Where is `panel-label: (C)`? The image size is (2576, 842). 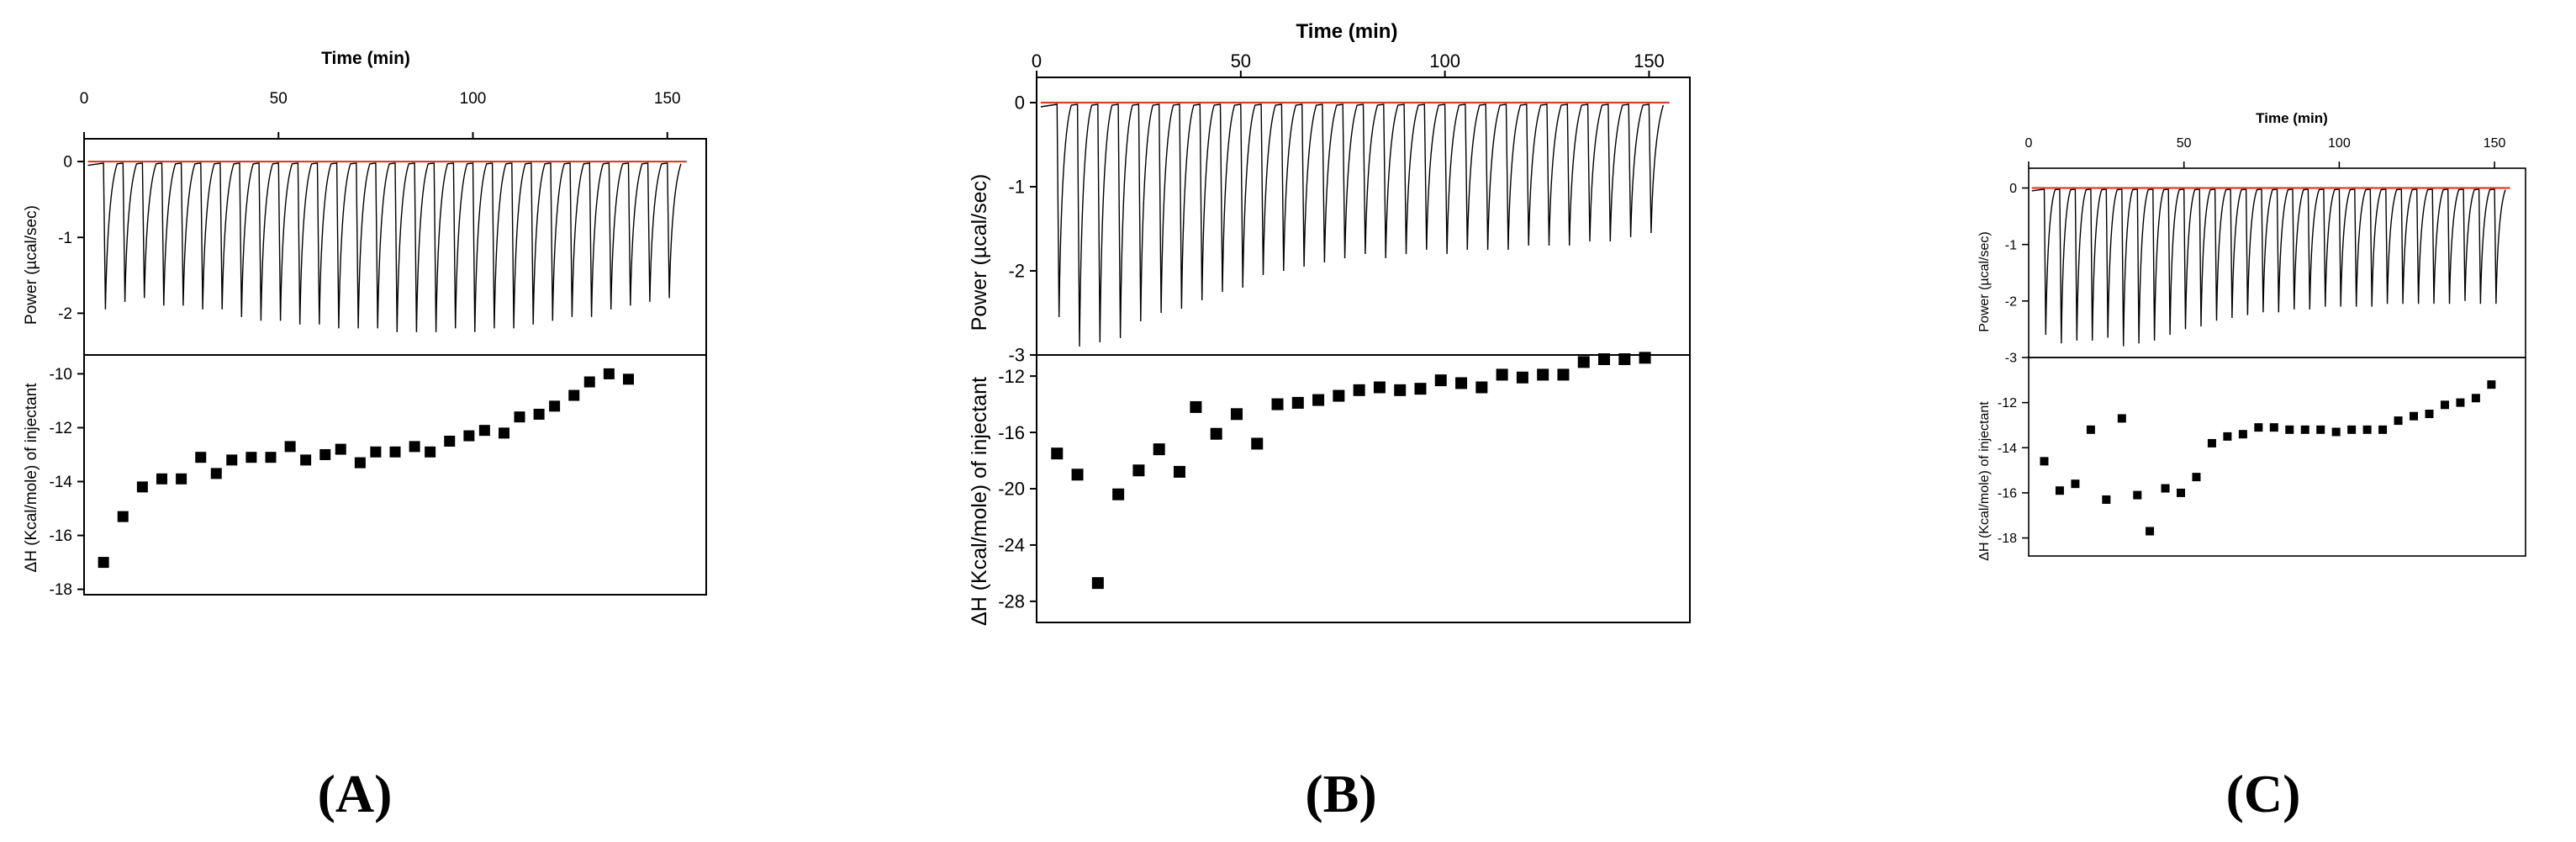 panel-label: (C) is located at coordinates (2263, 794).